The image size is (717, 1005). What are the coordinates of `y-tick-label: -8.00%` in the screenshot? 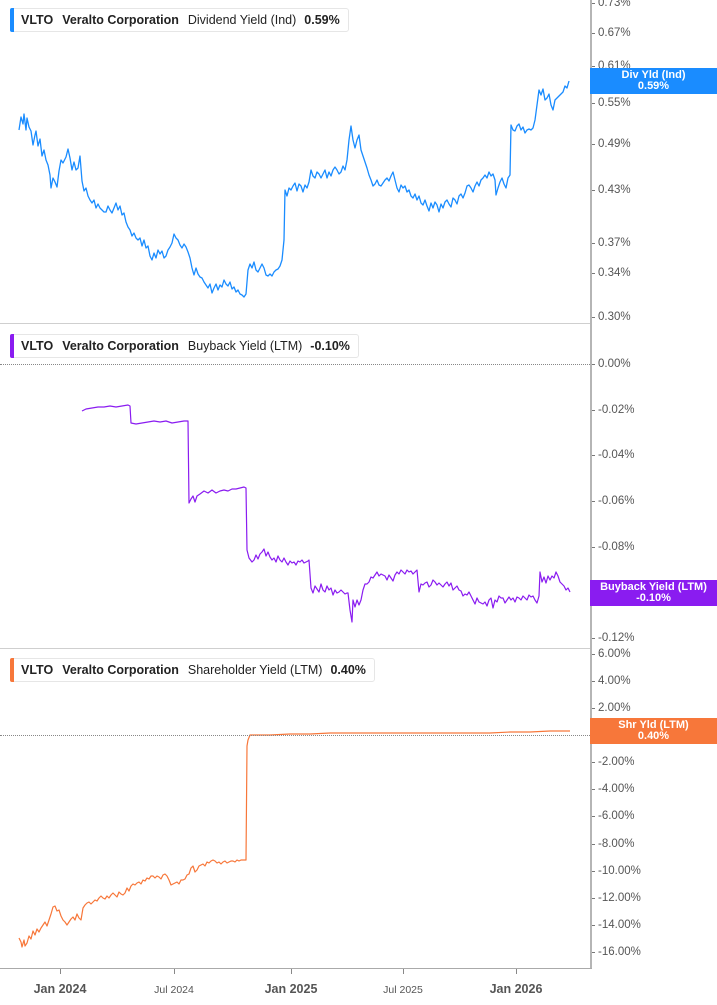 It's located at (616, 844).